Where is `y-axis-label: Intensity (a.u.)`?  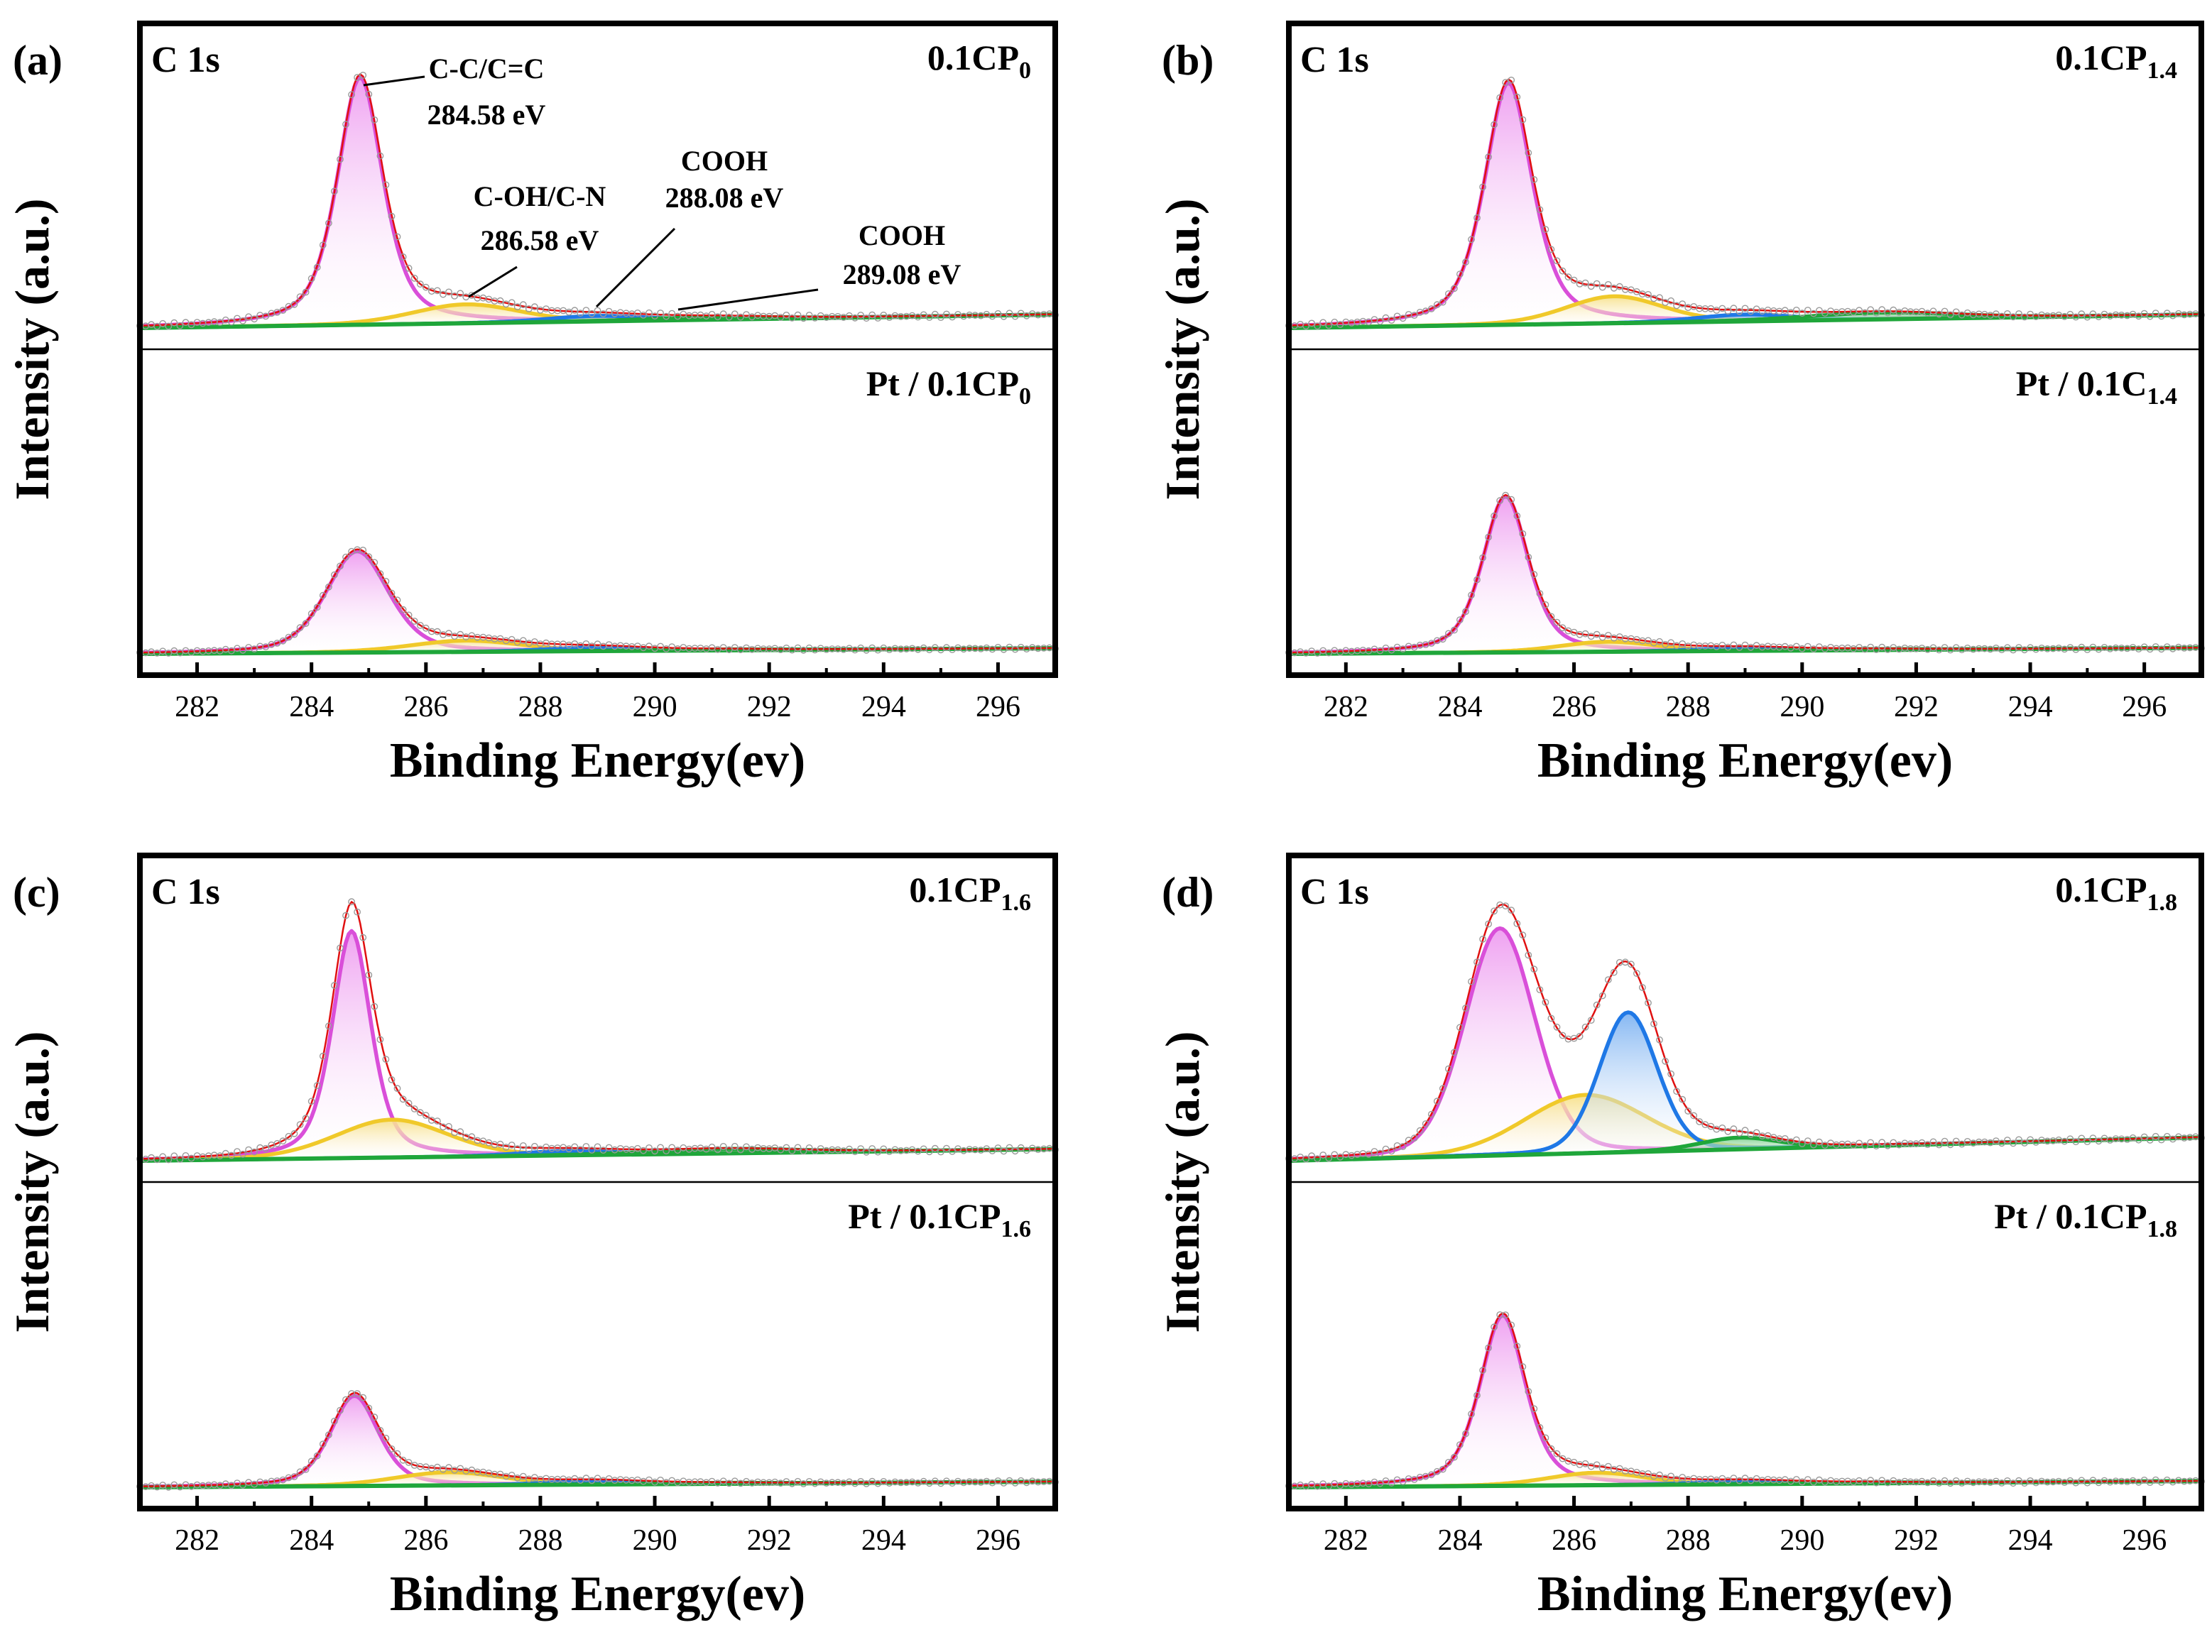 y-axis-label: Intensity (a.u.) is located at coordinates (32, 1182).